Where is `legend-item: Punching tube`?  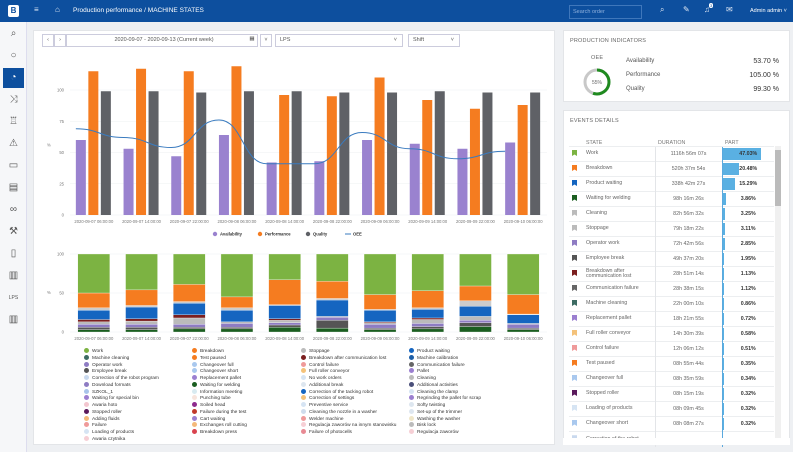
legend-item: Punching tube is located at coordinates (219, 398).